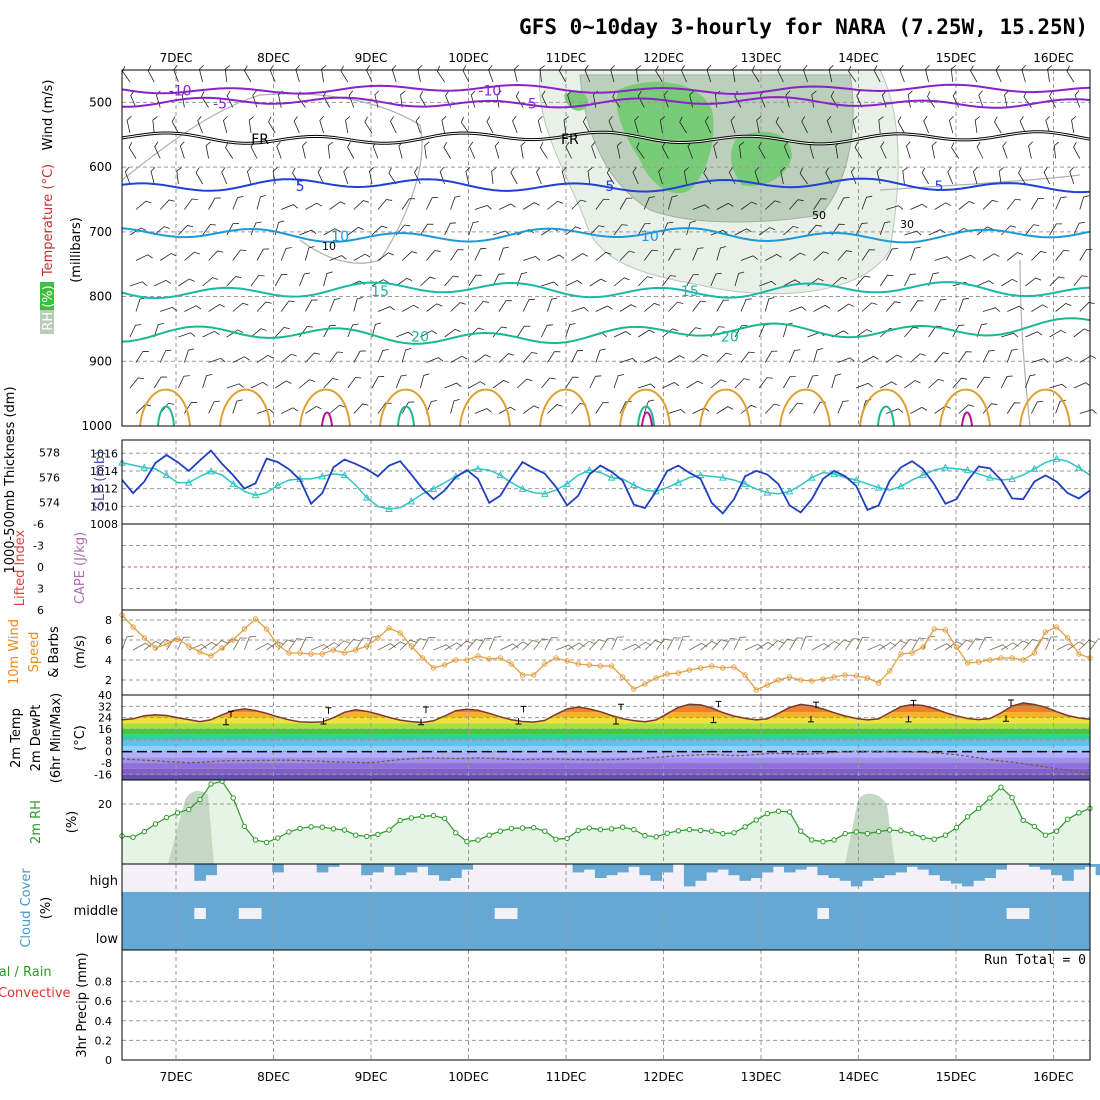  Describe the element at coordinates (761, 58) in the screenshot. I see `date-label-top: 13DEC` at that location.